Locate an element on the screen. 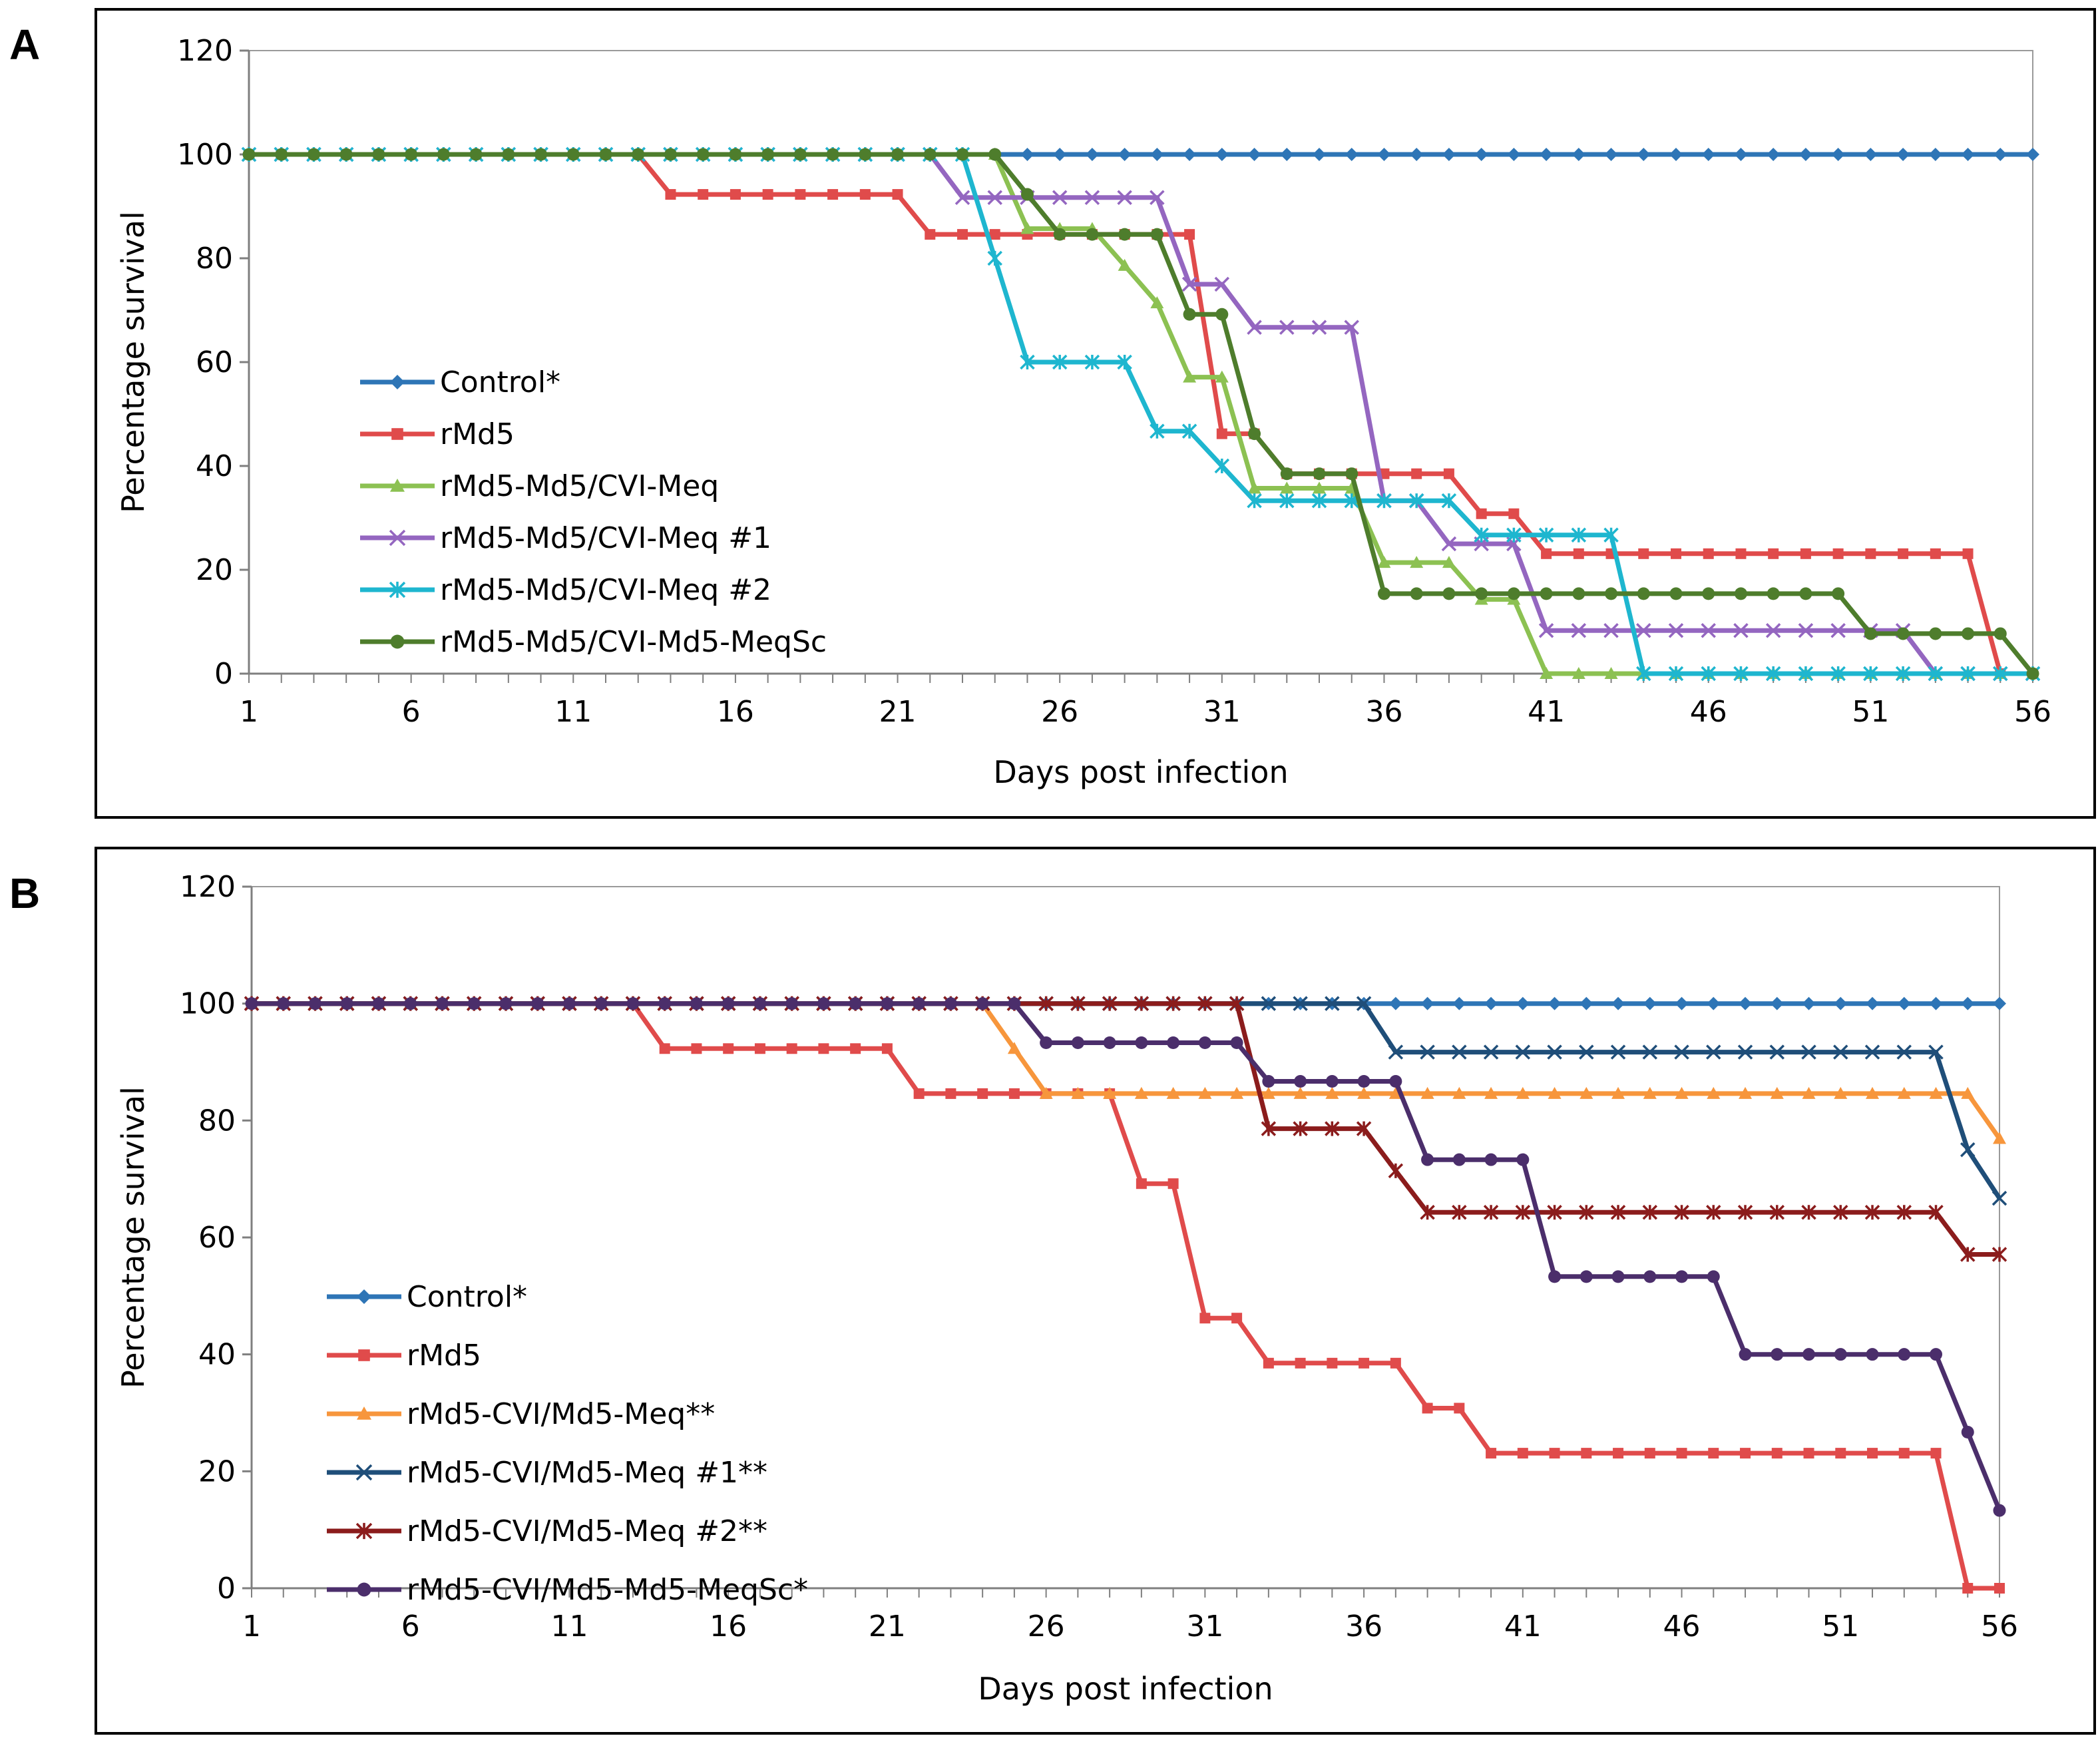  y-tick-label: 100 is located at coordinates (205, 155).